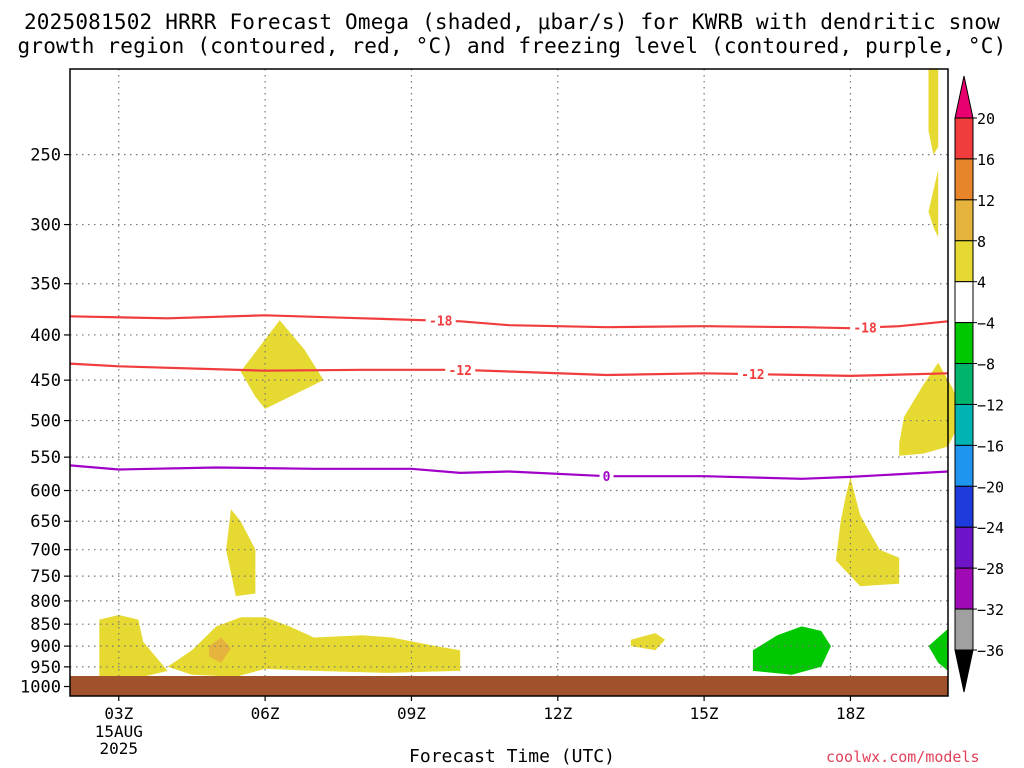  What do you see at coordinates (265, 713) in the screenshot?
I see `x-tick-label-06Z: 06Z` at bounding box center [265, 713].